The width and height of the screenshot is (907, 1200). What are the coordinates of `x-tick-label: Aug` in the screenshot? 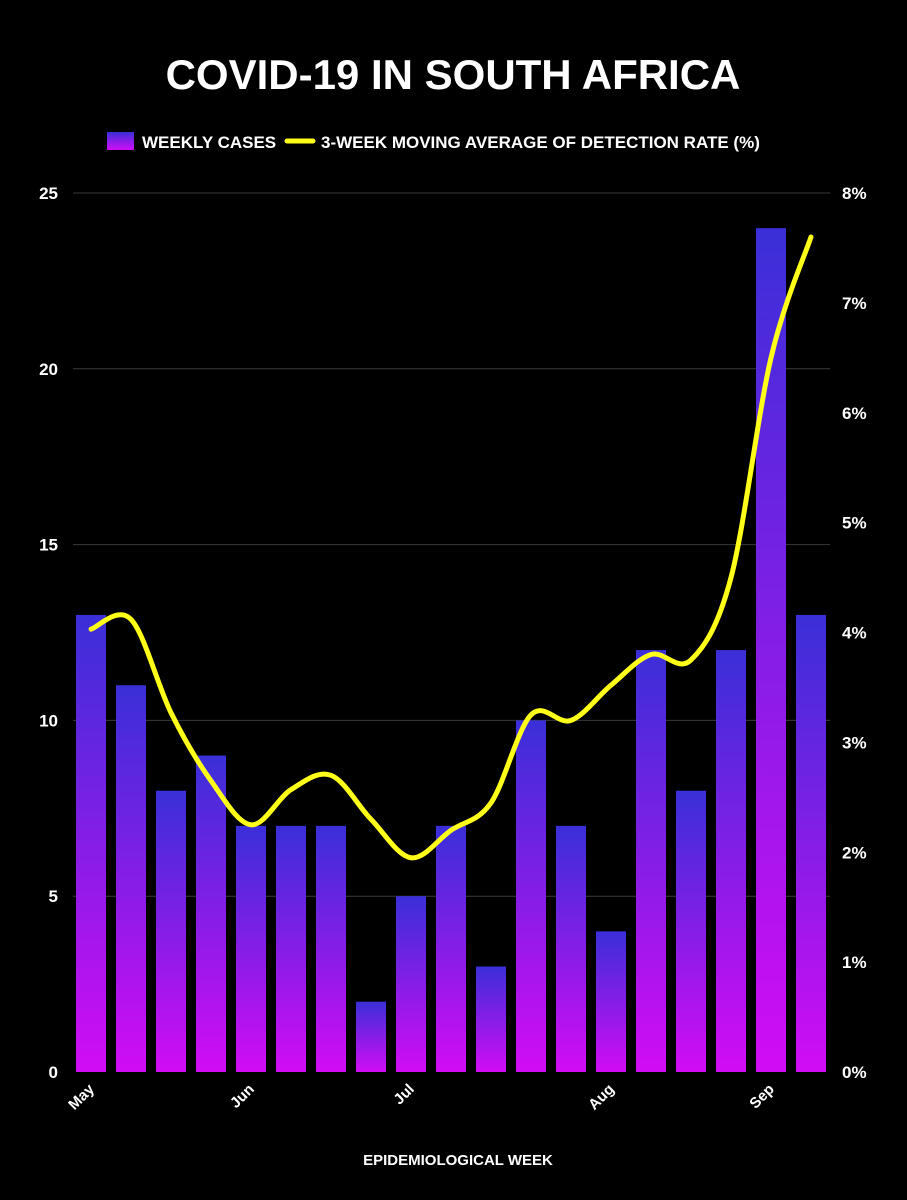 It's located at (601, 1097).